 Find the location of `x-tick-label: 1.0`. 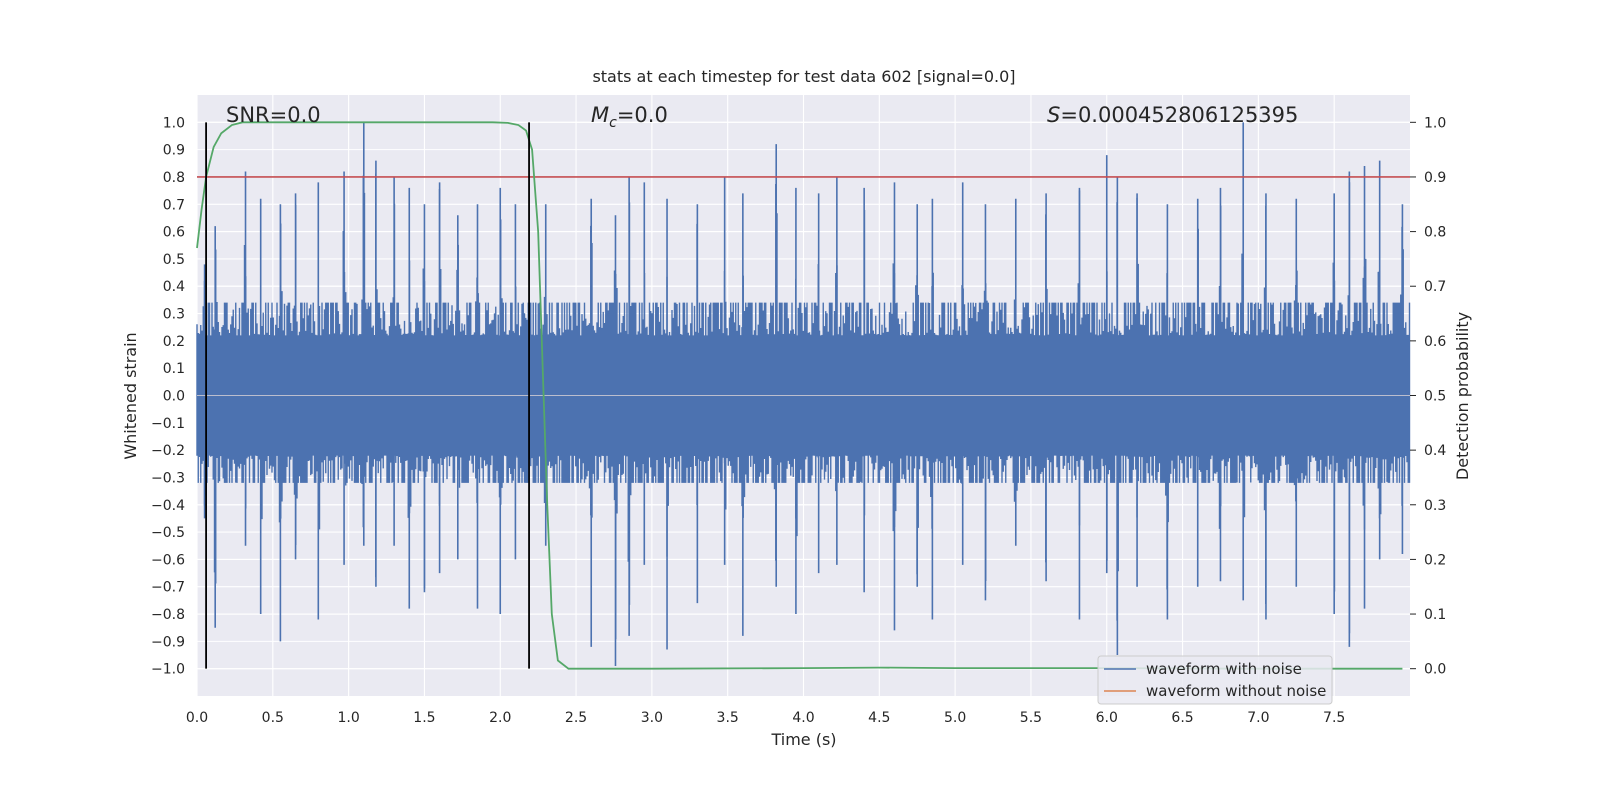

x-tick-label: 1.0 is located at coordinates (348, 718).